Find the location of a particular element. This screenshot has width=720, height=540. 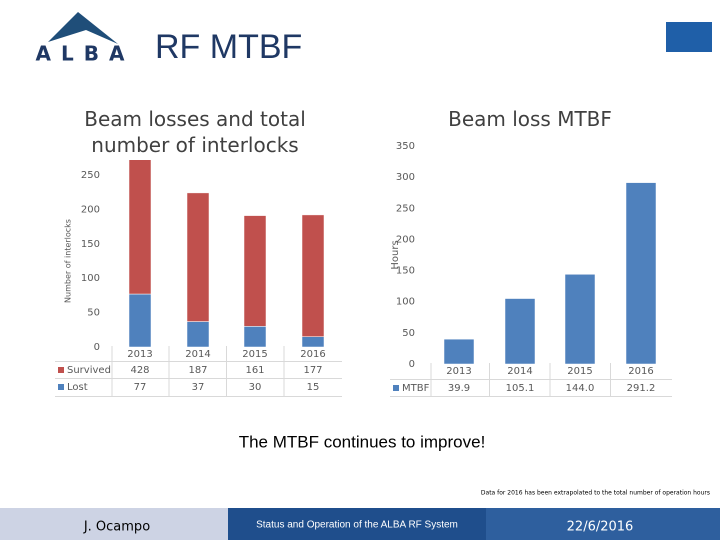

data-label: 291.2 is located at coordinates (641, 388).